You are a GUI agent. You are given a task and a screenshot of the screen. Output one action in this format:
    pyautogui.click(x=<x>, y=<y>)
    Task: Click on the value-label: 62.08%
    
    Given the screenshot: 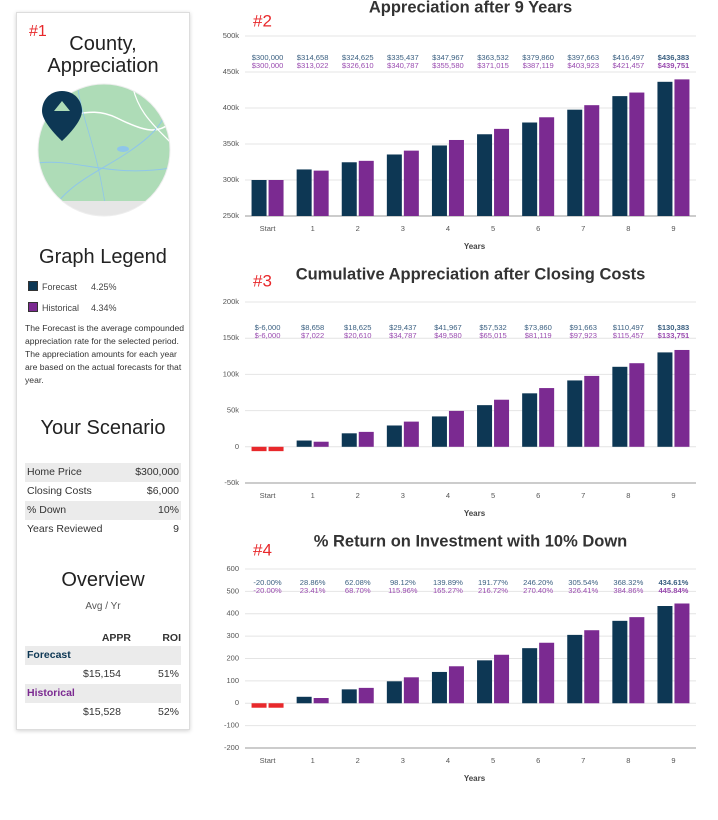 What is the action you would take?
    pyautogui.click(x=358, y=582)
    